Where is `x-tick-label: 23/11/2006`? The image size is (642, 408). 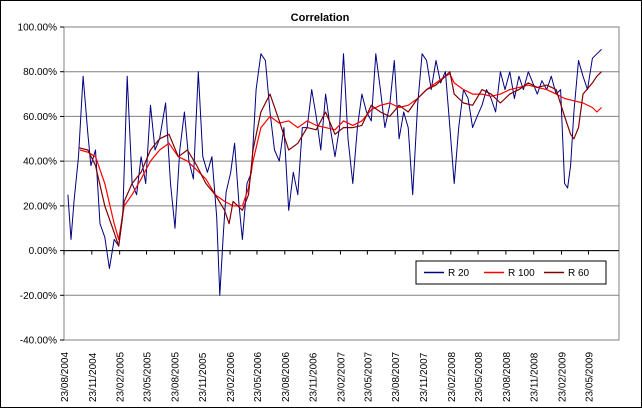
x-tick-label: 23/11/2006 is located at coordinates (314, 377).